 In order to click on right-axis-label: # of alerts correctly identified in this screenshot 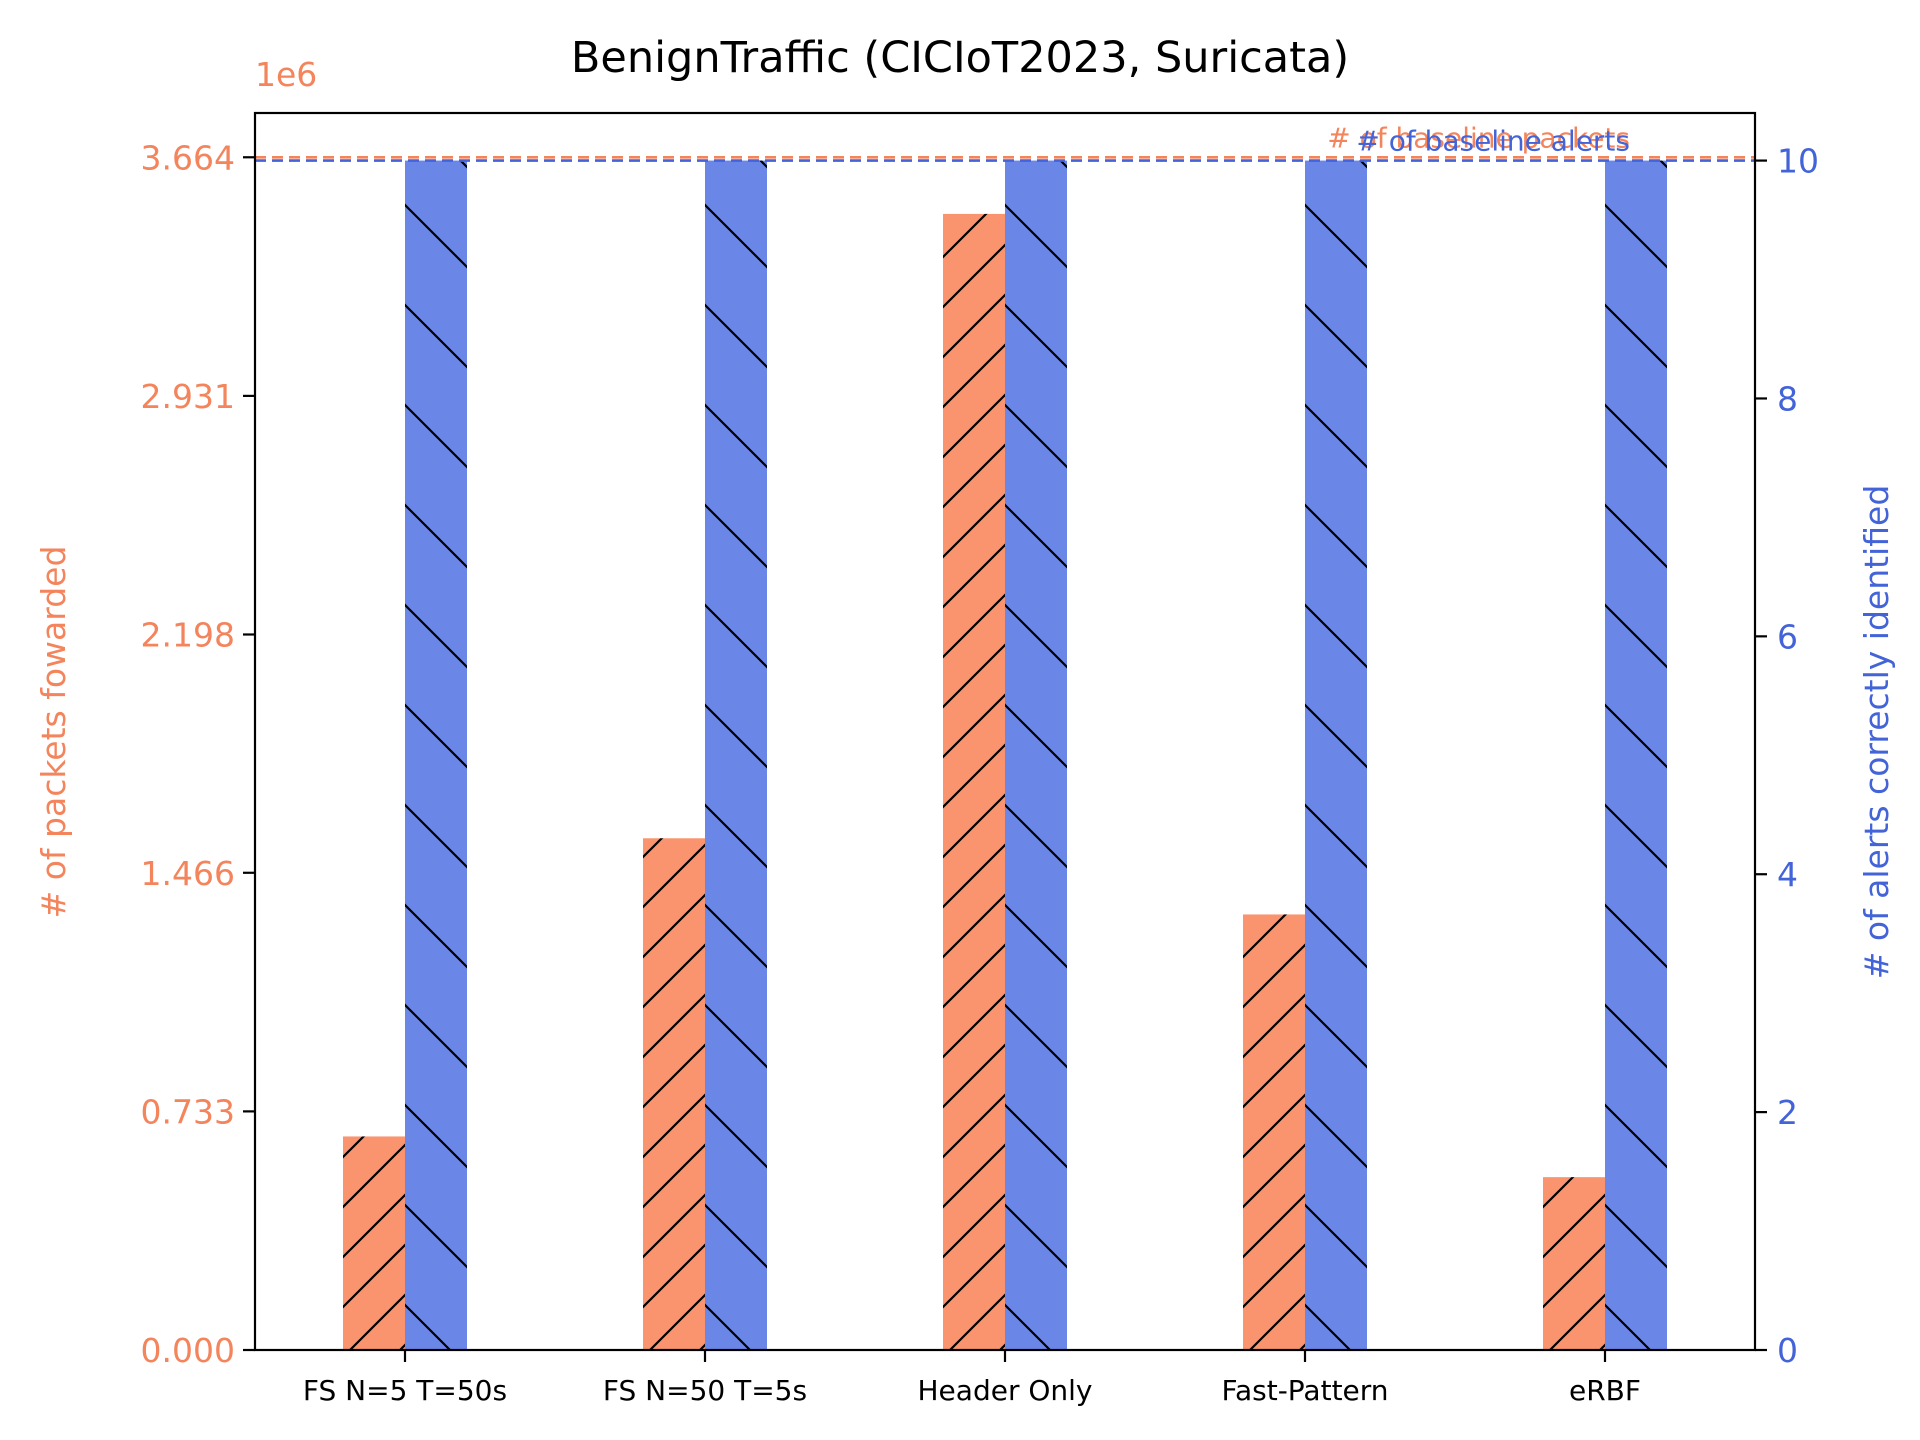, I will do `click(1876, 732)`.